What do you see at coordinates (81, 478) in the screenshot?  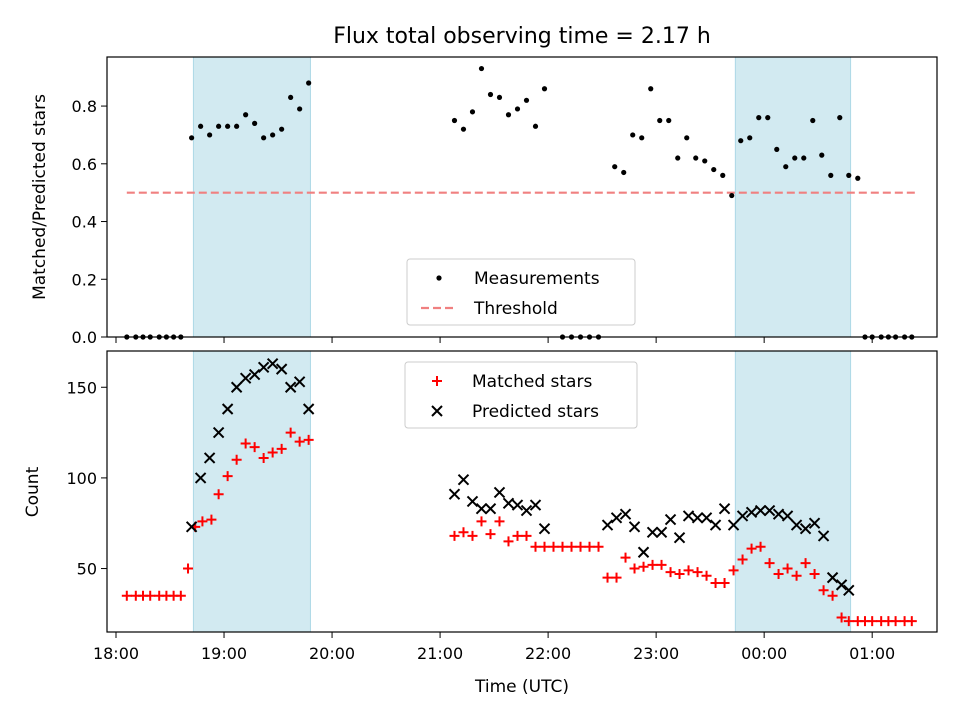 I see `y-tick-label: 100` at bounding box center [81, 478].